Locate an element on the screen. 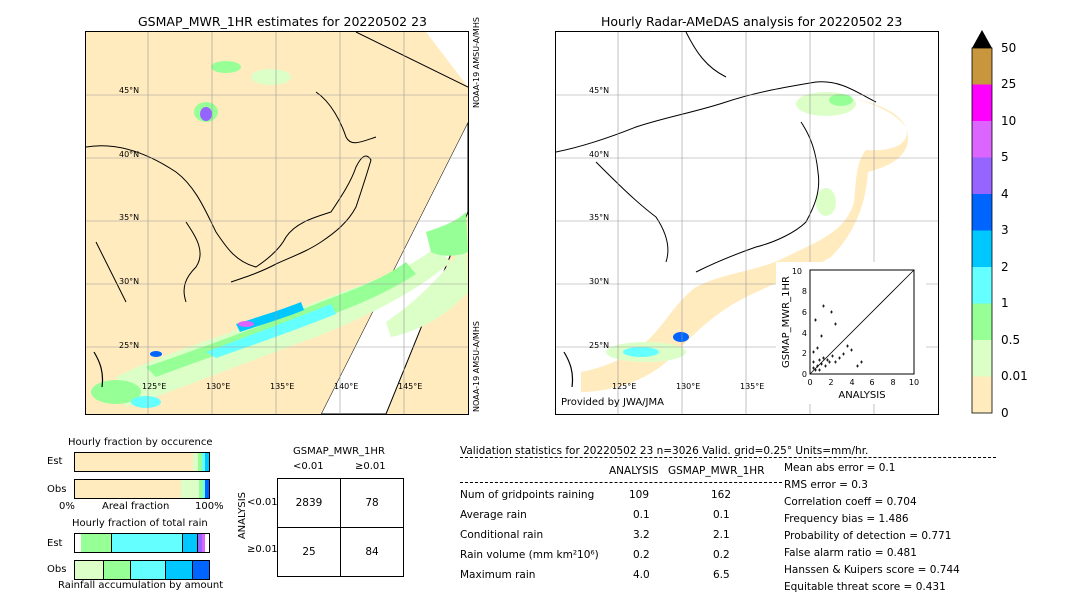  occurrence-title: Hourly fraction by occurence is located at coordinates (140, 442).